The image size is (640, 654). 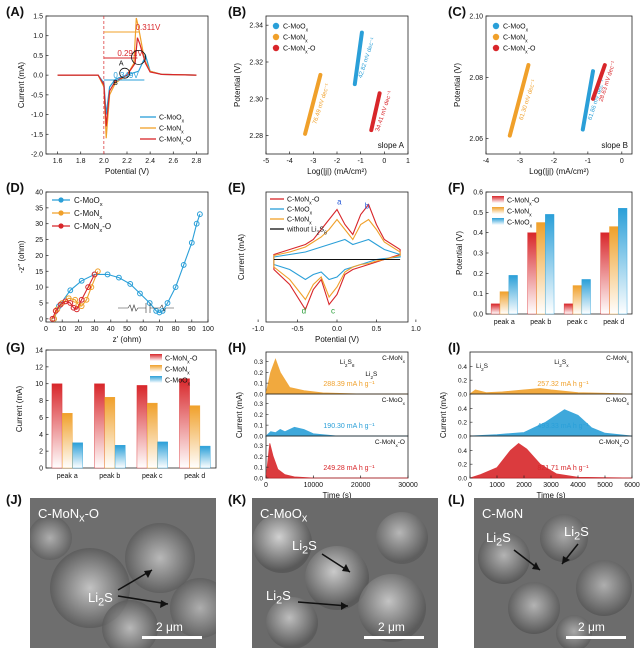 What do you see at coordinates (349, 384) in the screenshot?
I see `chart-h-capacity-0: 288.39 mA h g⁻¹` at bounding box center [349, 384].